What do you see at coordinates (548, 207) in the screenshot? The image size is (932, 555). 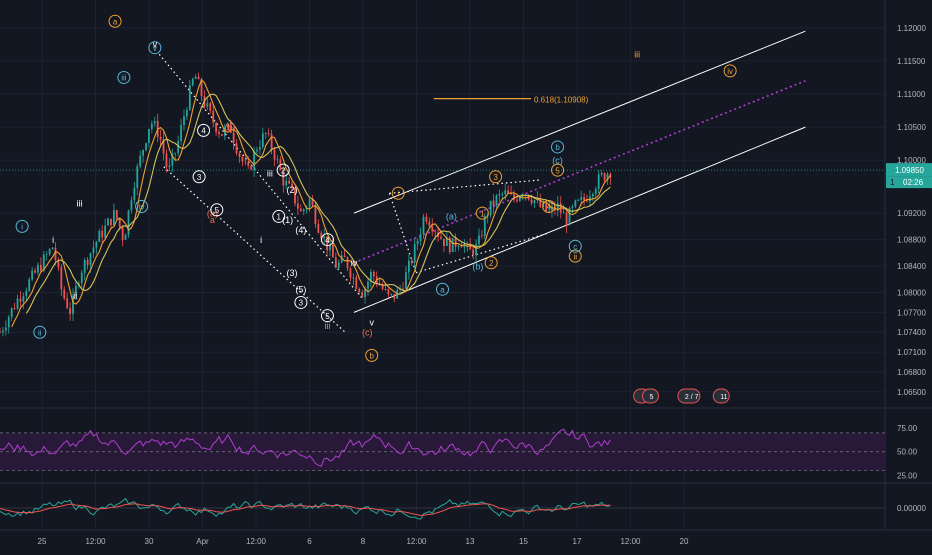 I see `wave-label: 4` at bounding box center [548, 207].